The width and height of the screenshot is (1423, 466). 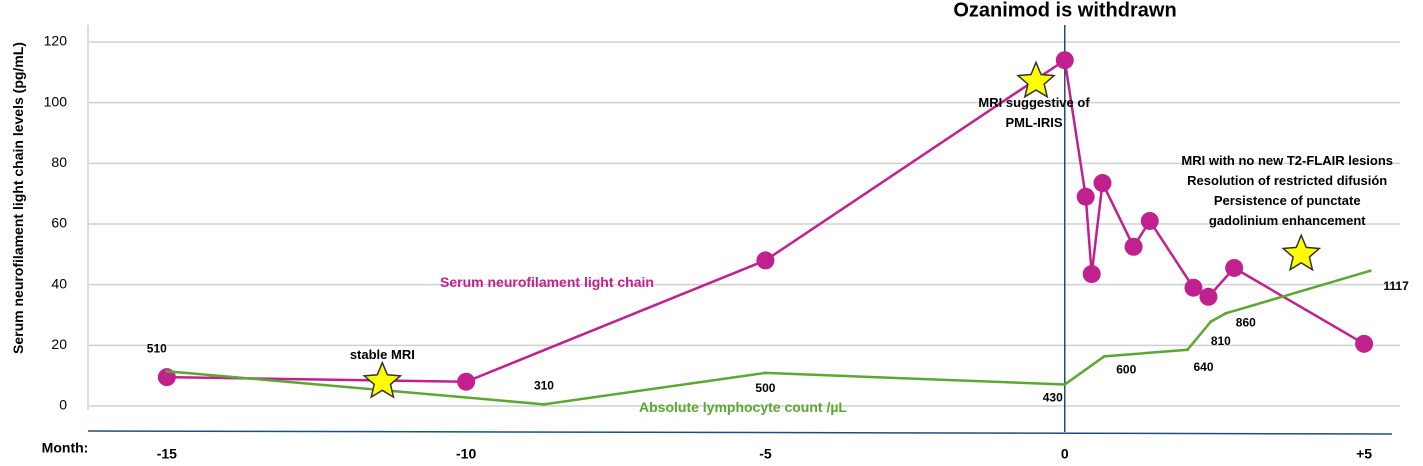 I want to click on data-label: 430, so click(x=1053, y=398).